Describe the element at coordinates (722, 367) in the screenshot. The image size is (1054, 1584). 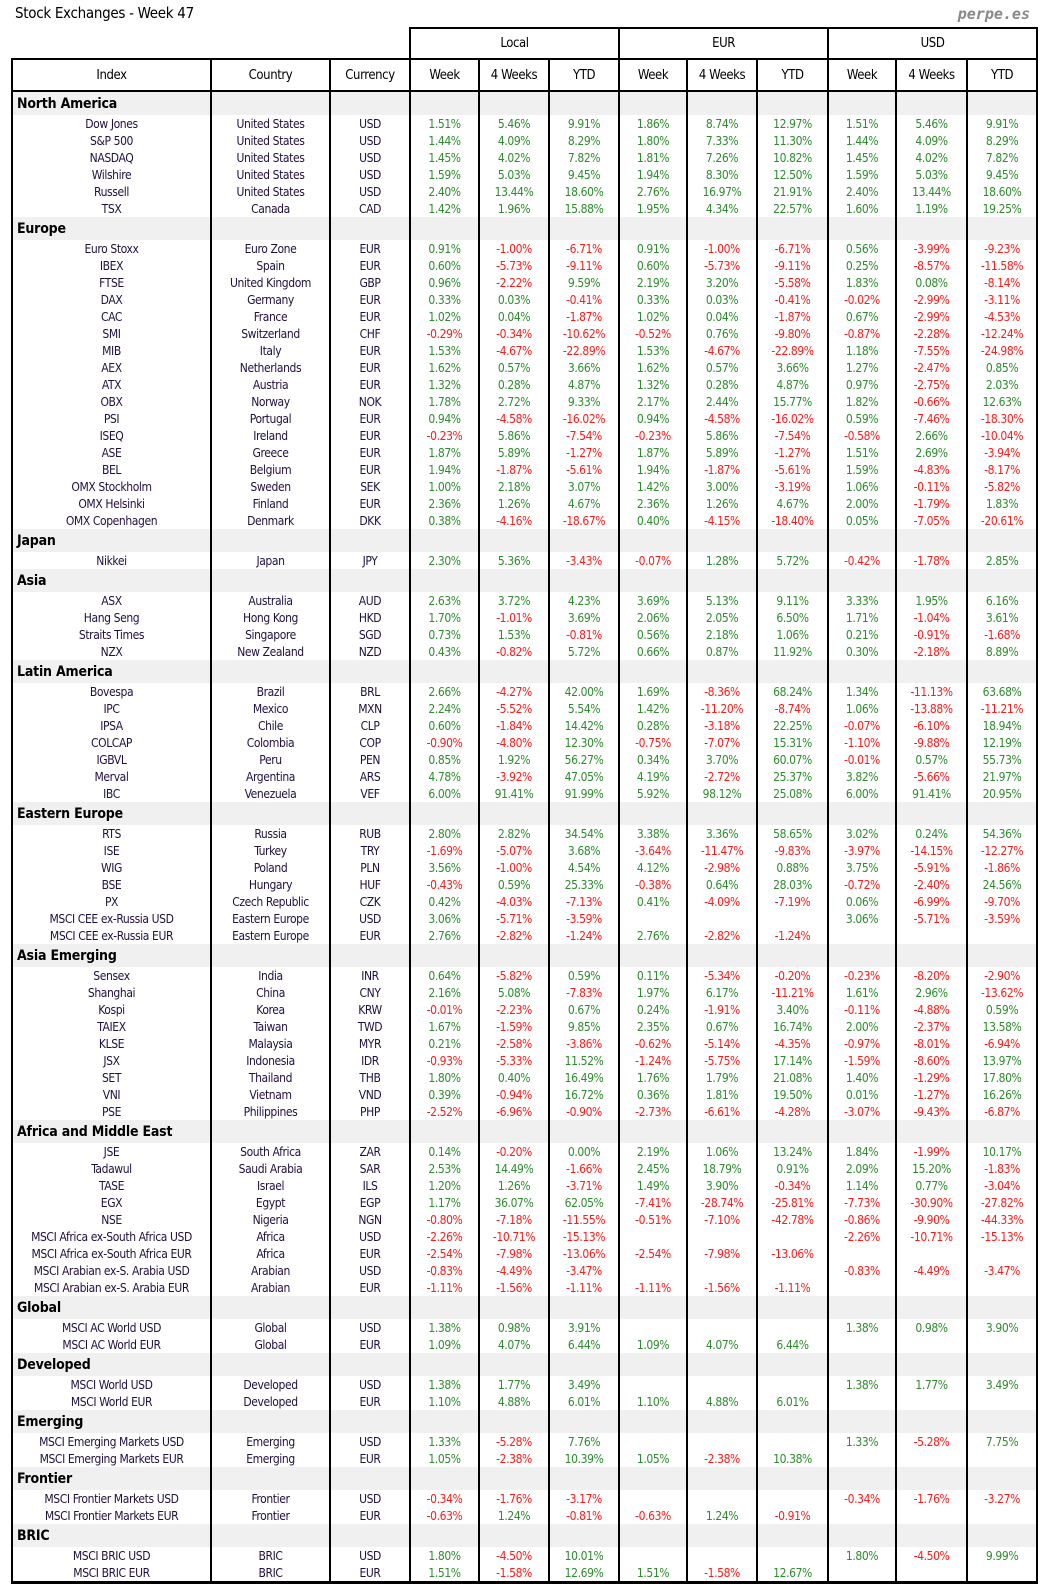
I see `cell-eur-4-weeks: 0.57%` at that location.